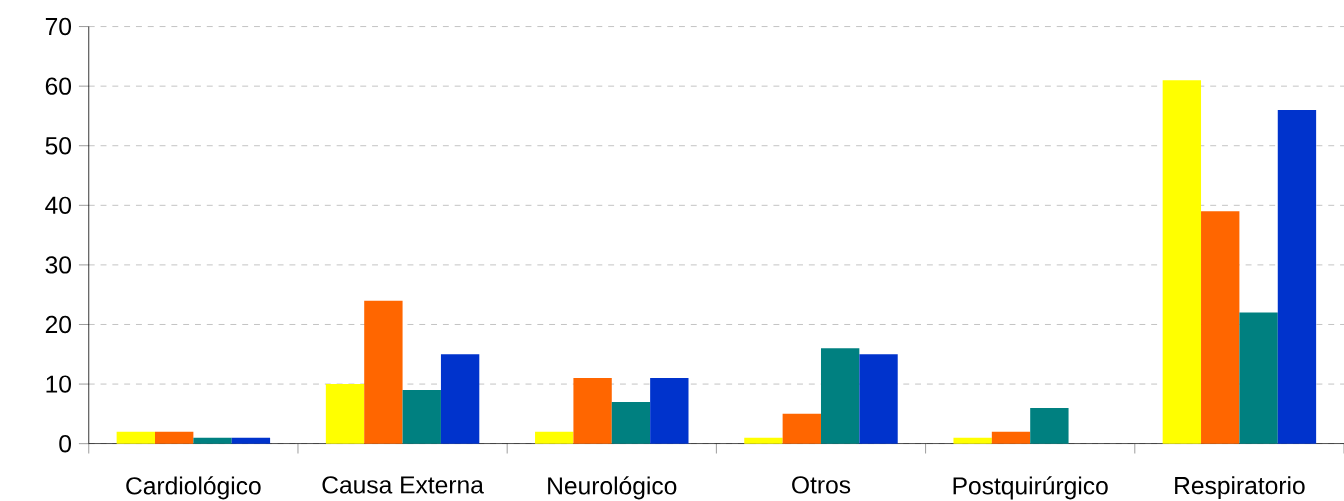 The height and width of the screenshot is (501, 1344). Describe the element at coordinates (58, 146) in the screenshot. I see `y-tick-label: 50` at that location.